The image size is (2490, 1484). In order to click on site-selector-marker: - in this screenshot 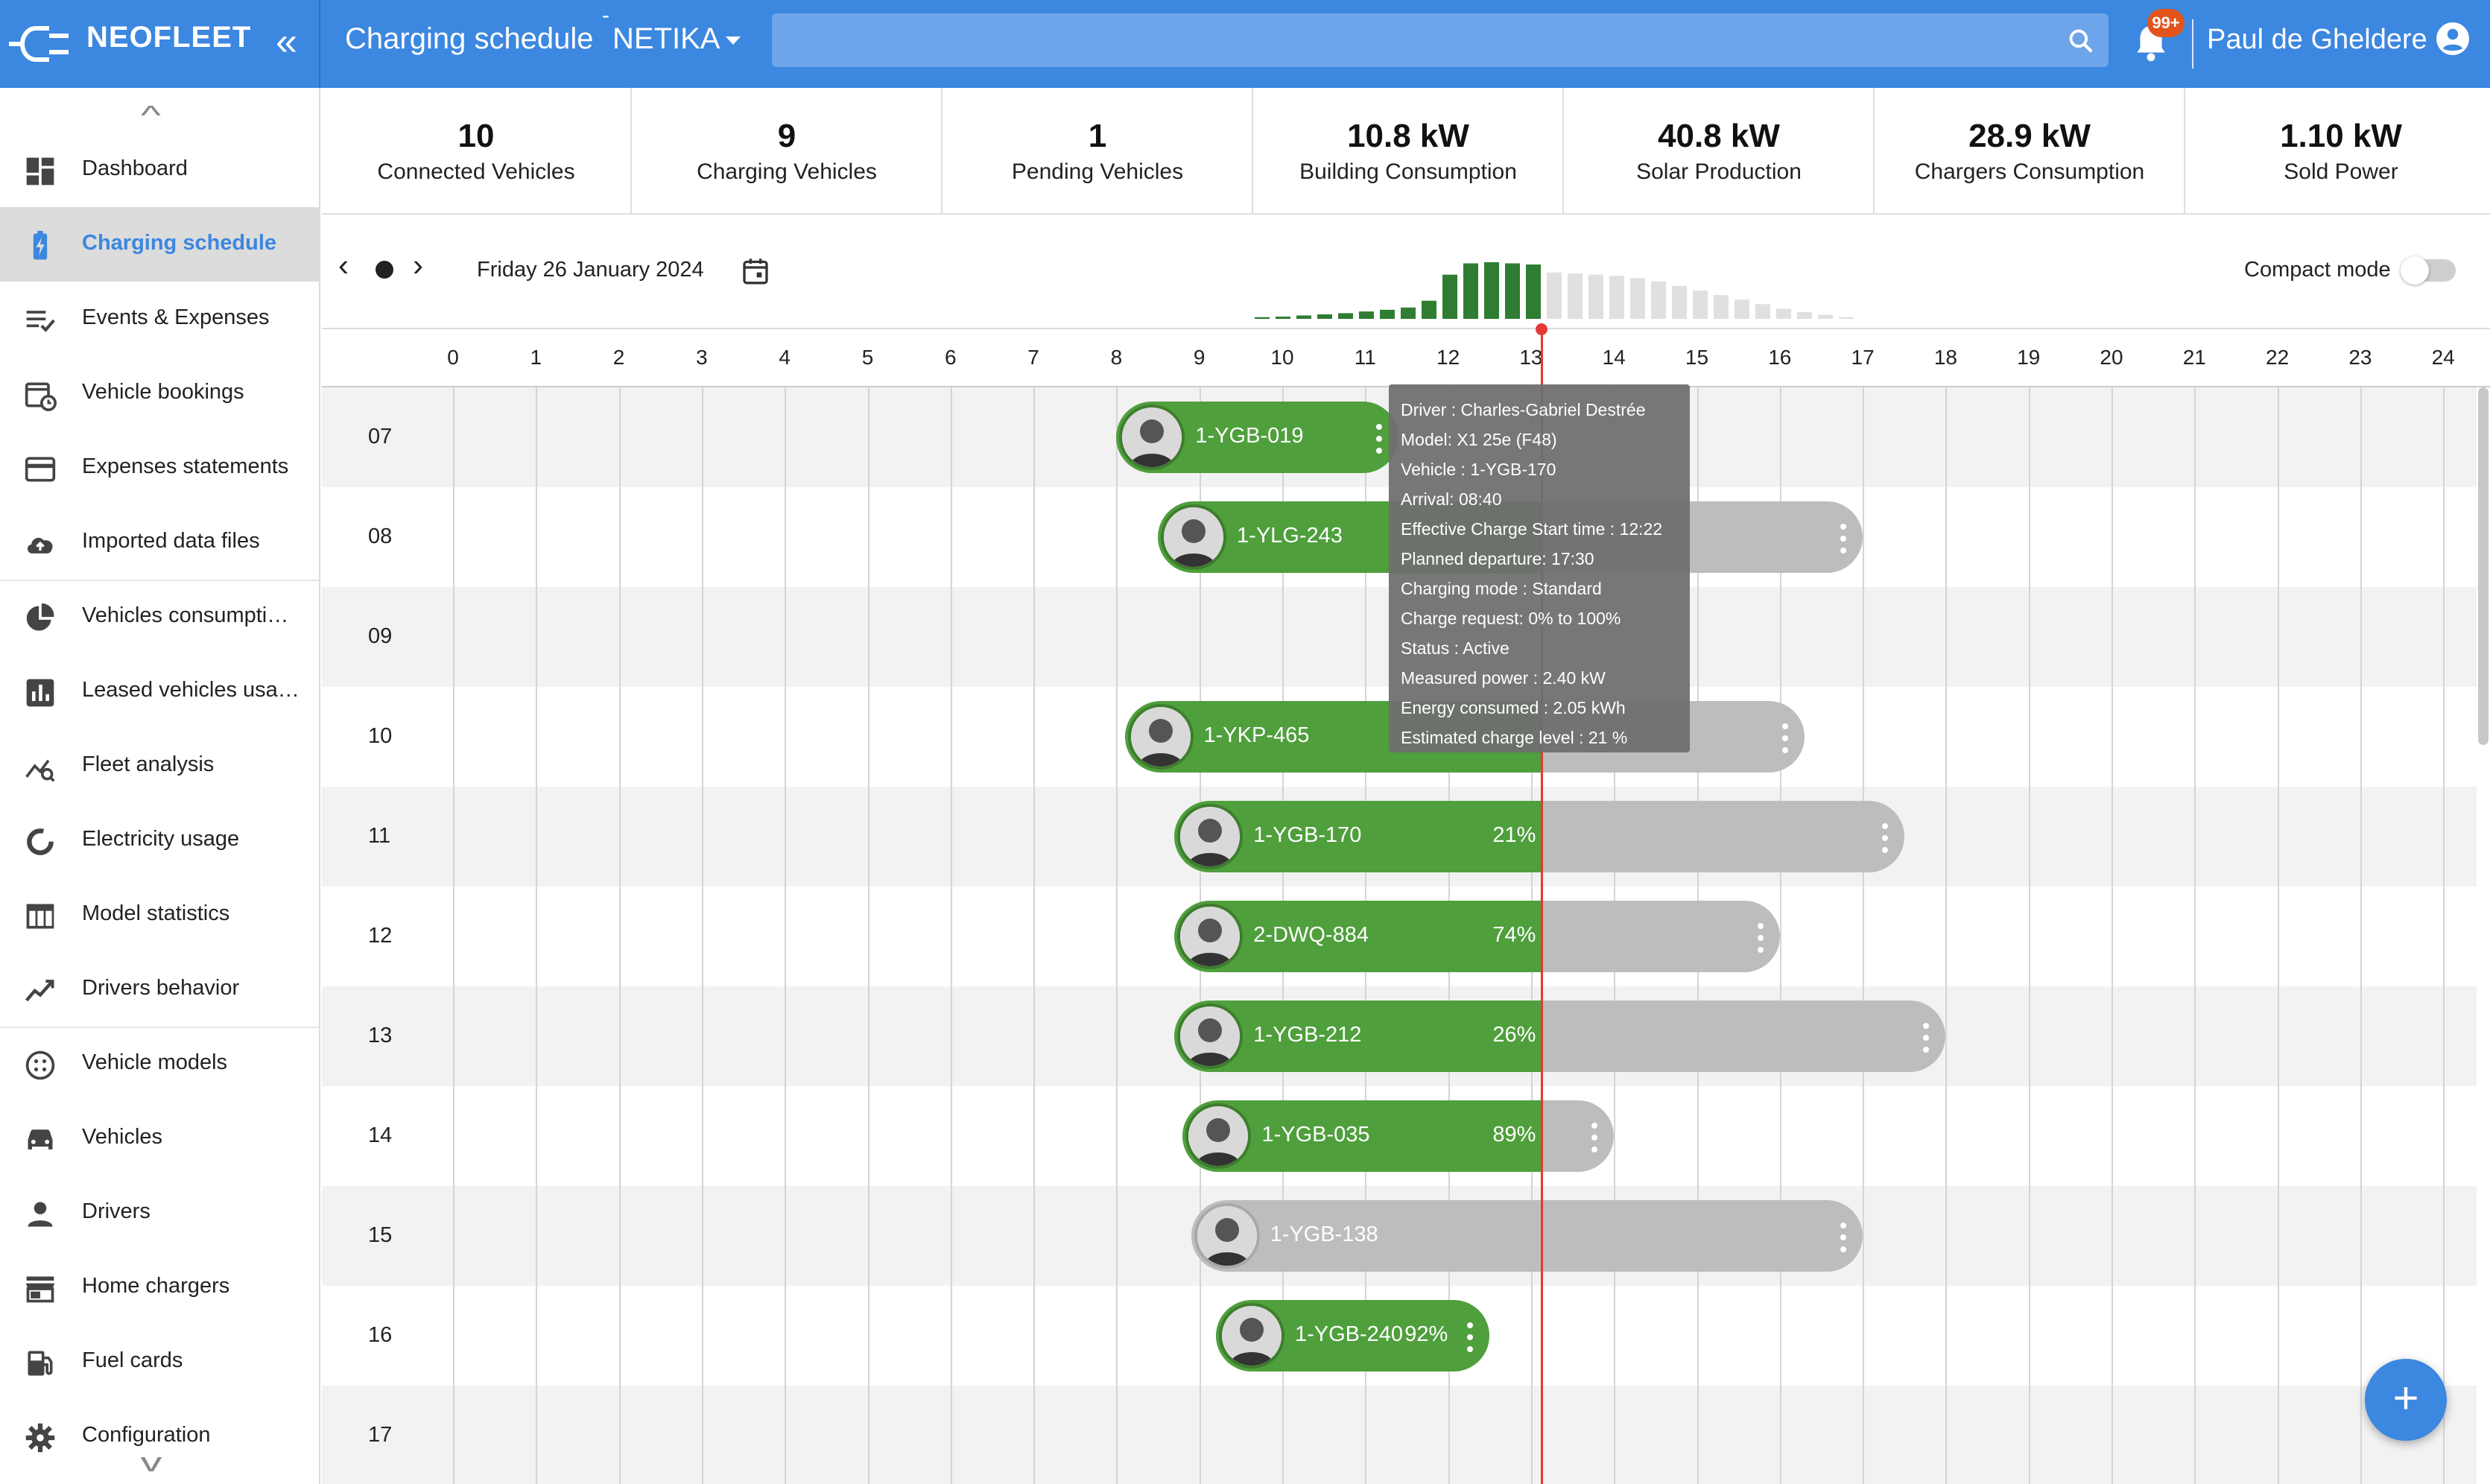, I will do `click(605, 16)`.